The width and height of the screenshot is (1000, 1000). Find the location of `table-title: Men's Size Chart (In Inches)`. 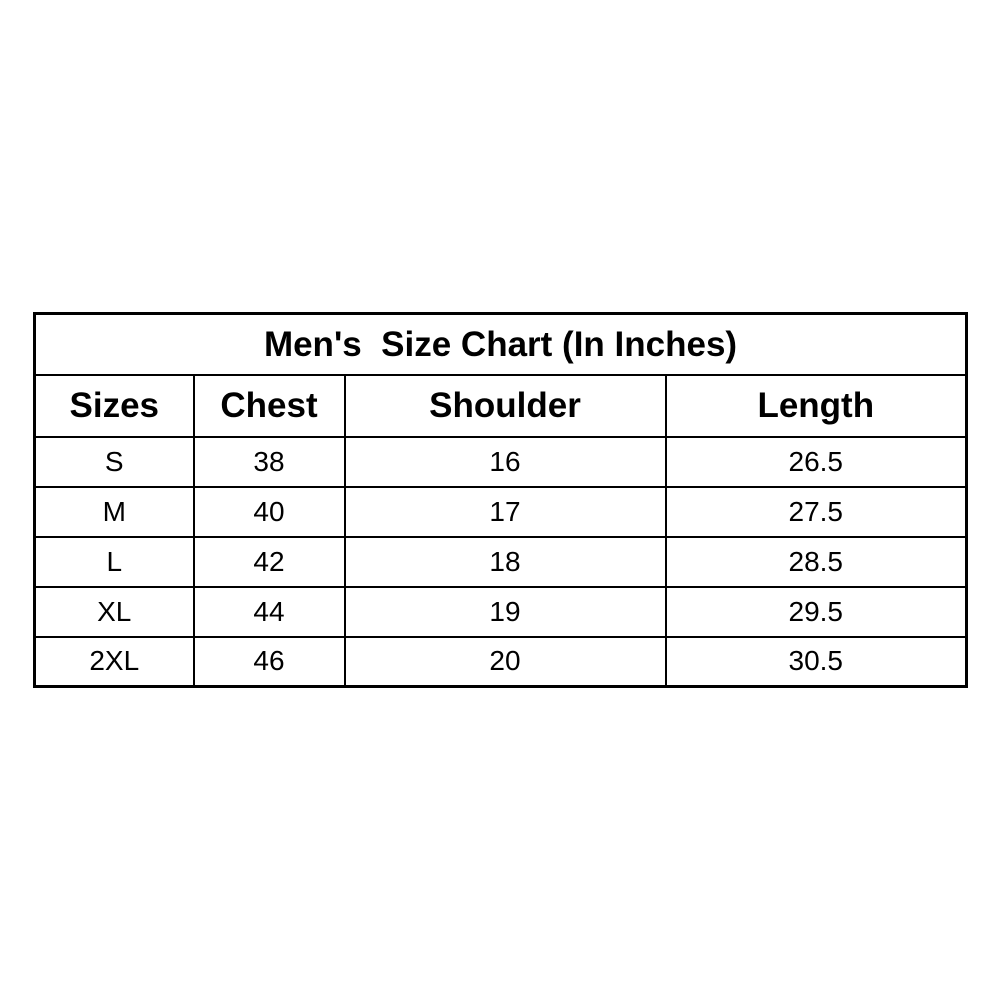

table-title: Men's Size Chart (In Inches) is located at coordinates (500, 344).